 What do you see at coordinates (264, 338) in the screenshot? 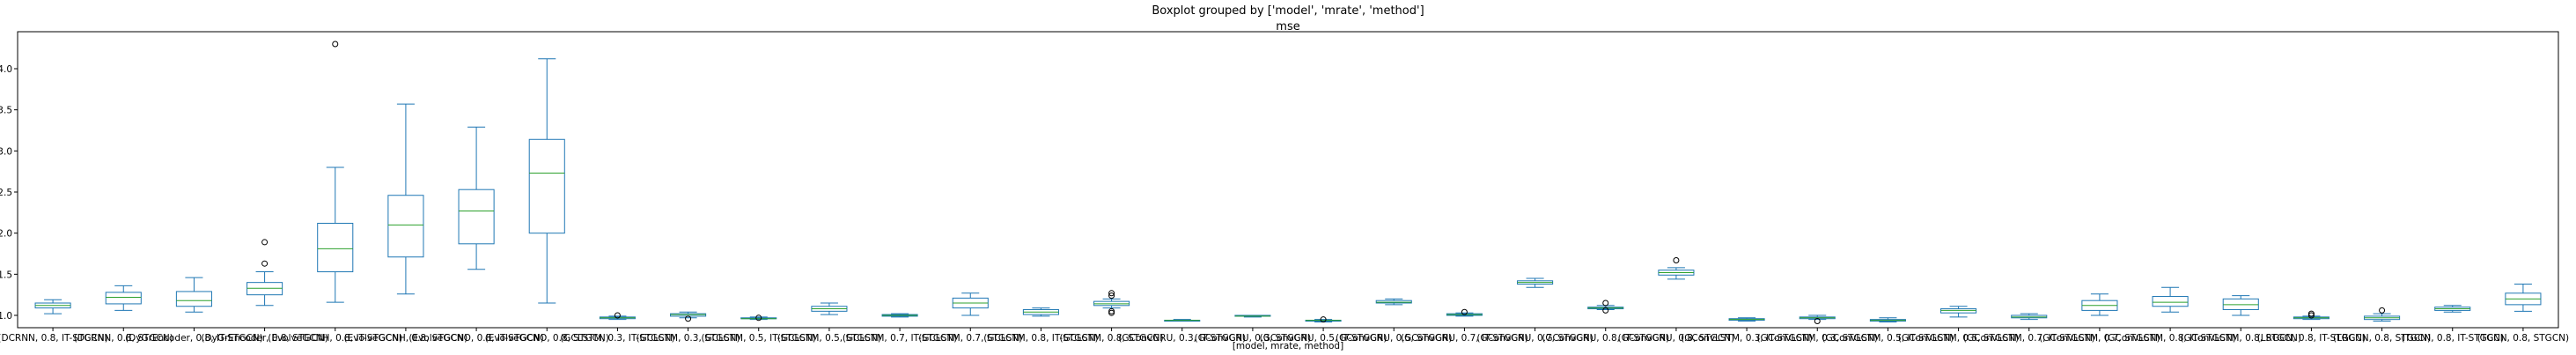
I see `x-tick-label: (DyGrEncoder, 0.8, STGCN)` at bounding box center [264, 338].